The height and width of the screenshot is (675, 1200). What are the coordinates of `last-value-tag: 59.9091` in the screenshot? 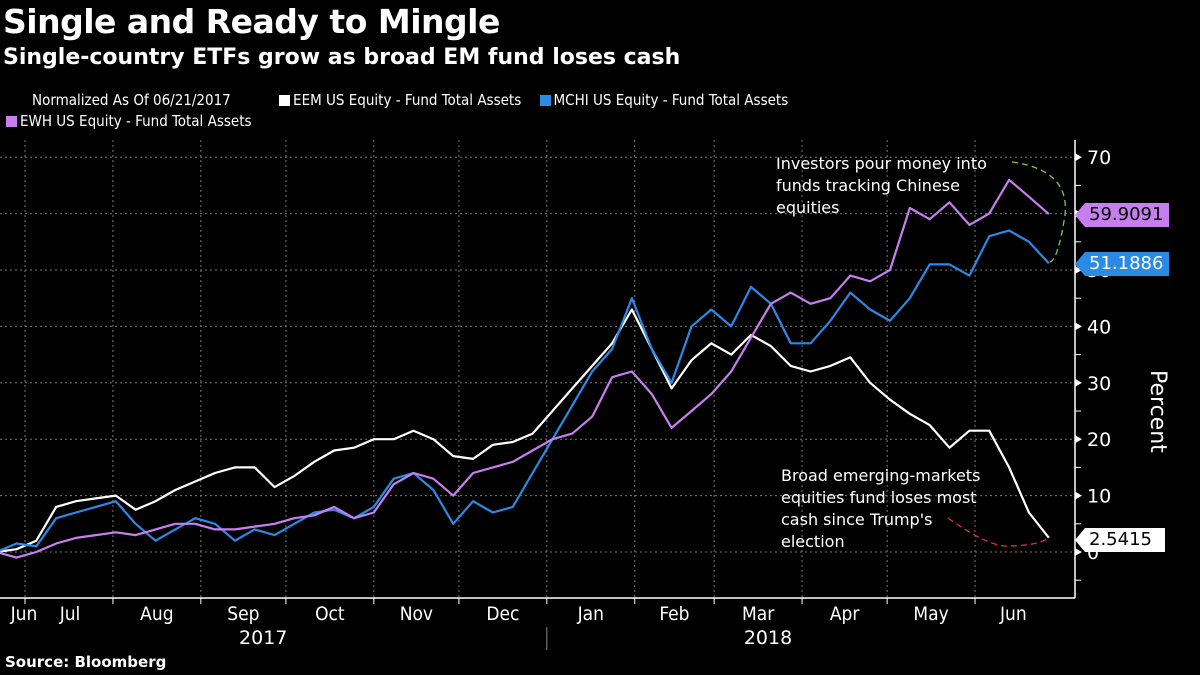 It's located at (1122, 215).